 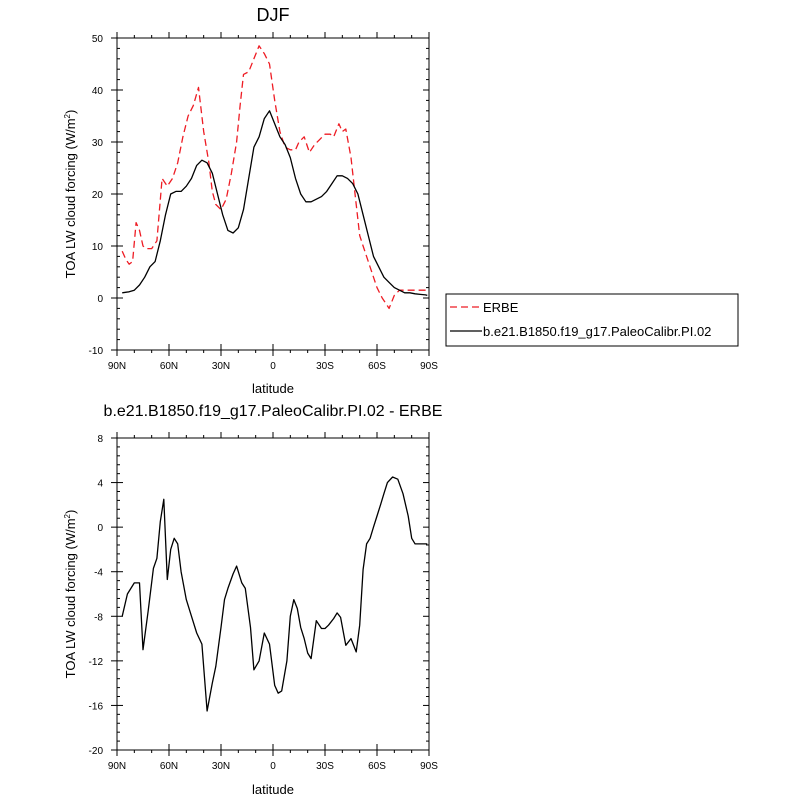 I want to click on top-y-label-sup: 2, so click(x=67, y=115).